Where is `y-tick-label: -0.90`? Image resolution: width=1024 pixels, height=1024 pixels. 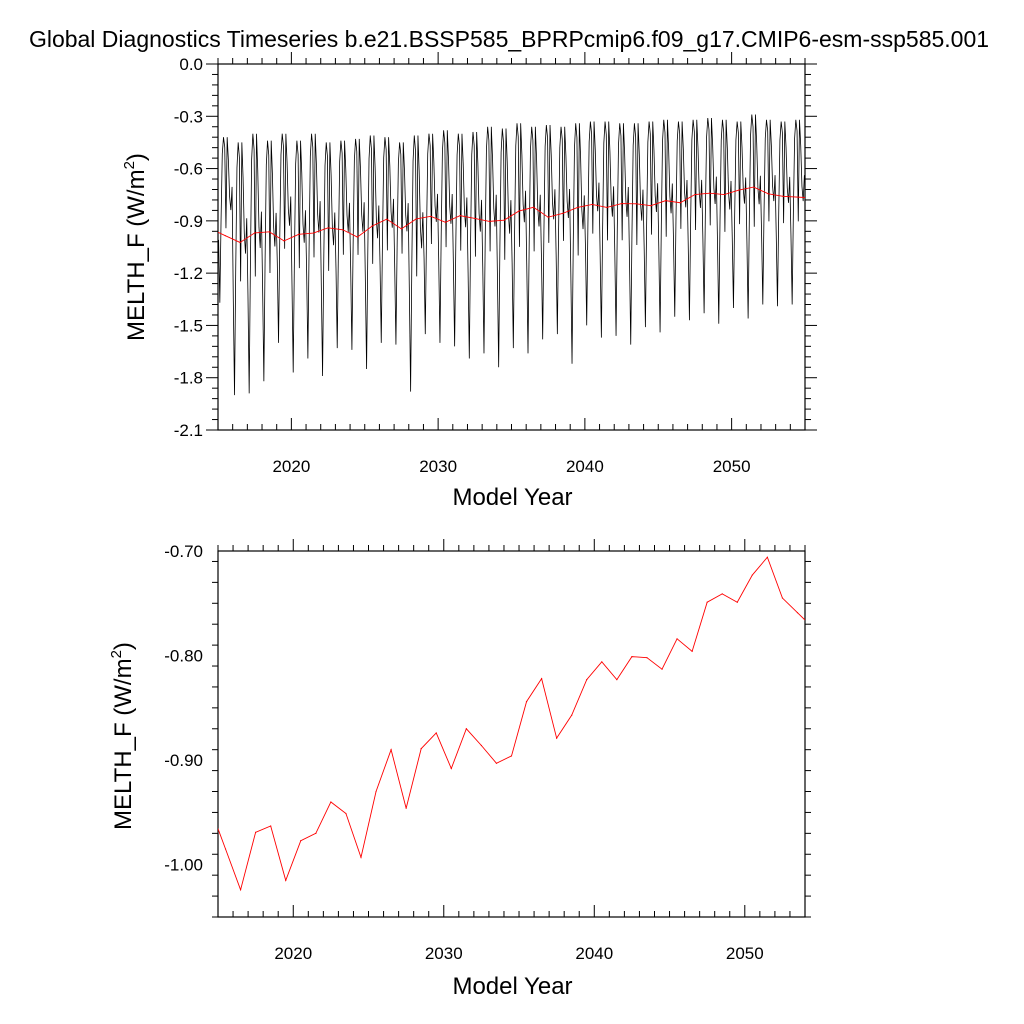
y-tick-label: -0.90 is located at coordinates (183, 760).